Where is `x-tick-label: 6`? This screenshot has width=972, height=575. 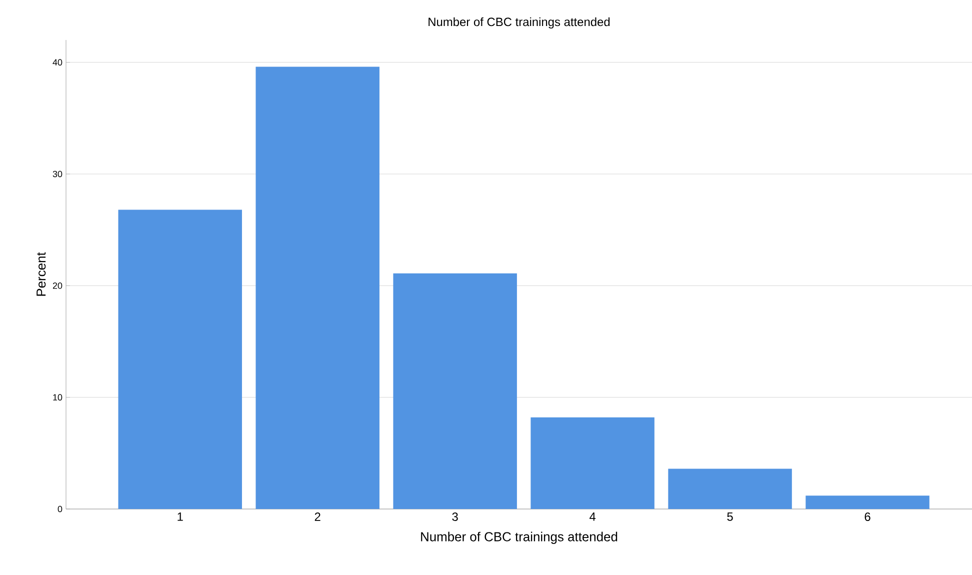
x-tick-label: 6 is located at coordinates (867, 516).